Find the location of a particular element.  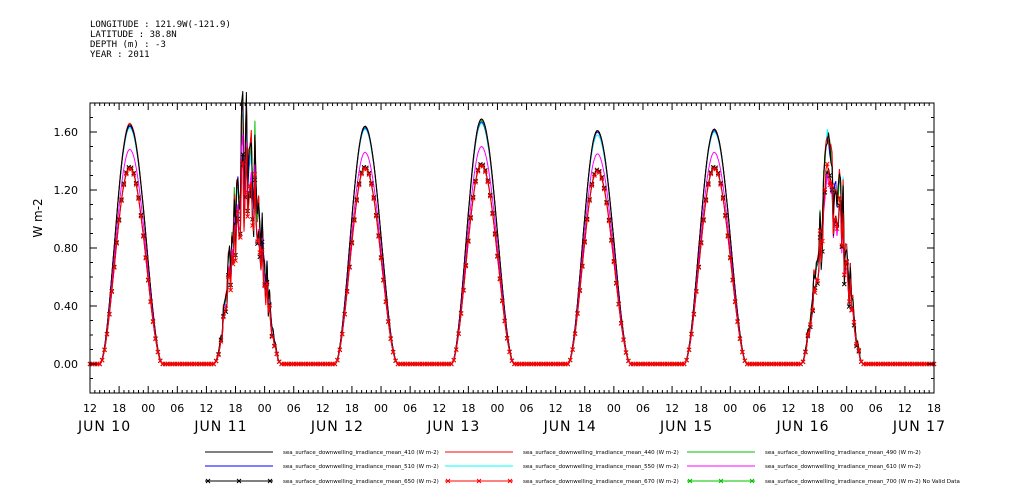

y-tick-label: 0.80 is located at coordinates (66, 248).